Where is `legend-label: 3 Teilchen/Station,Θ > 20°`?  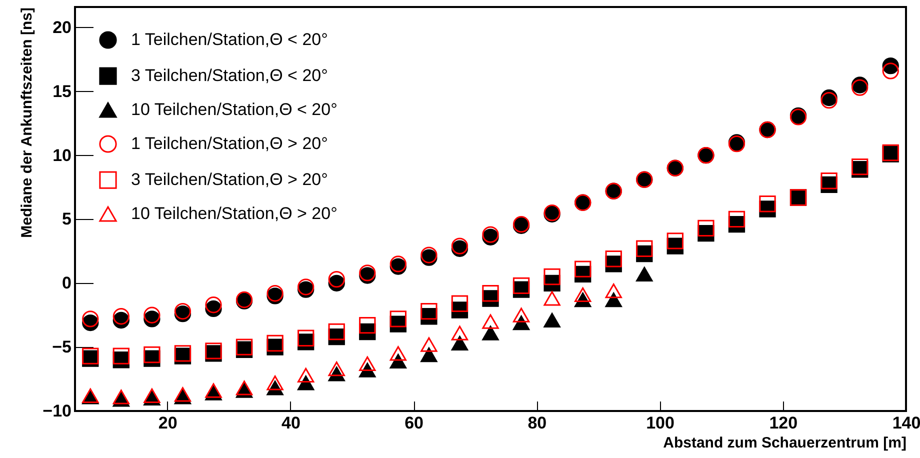 legend-label: 3 Teilchen/Station,Θ > 20° is located at coordinates (229, 179).